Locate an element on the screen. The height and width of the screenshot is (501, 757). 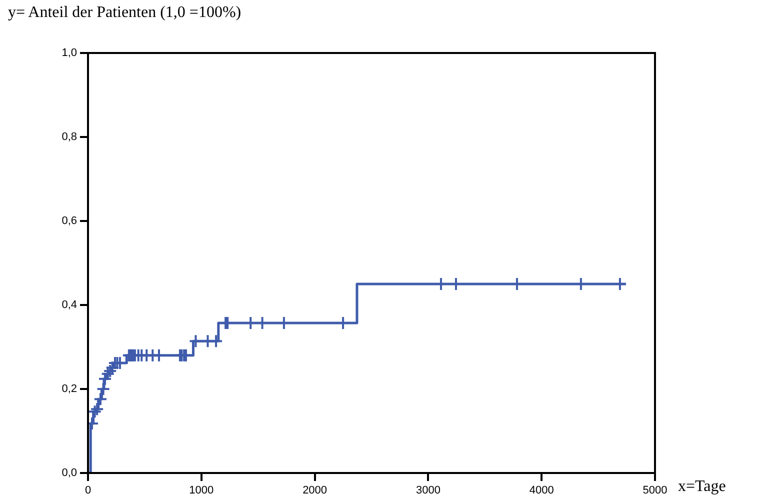
y-tick-label: 0,6 is located at coordinates (69, 221).